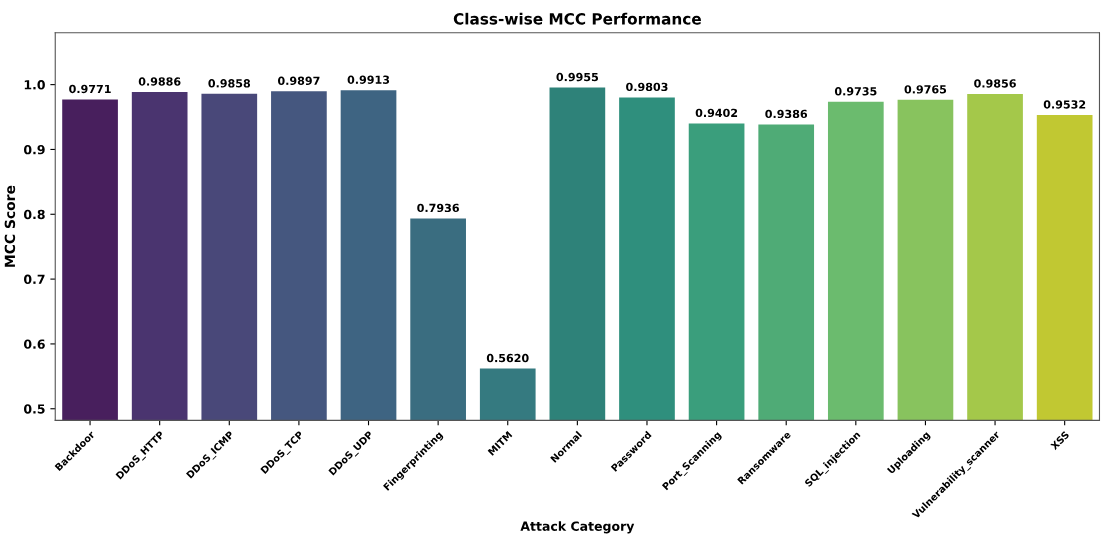 The width and height of the screenshot is (1105, 546). What do you see at coordinates (34, 214) in the screenshot?
I see `y-tick-label: 0.8` at bounding box center [34, 214].